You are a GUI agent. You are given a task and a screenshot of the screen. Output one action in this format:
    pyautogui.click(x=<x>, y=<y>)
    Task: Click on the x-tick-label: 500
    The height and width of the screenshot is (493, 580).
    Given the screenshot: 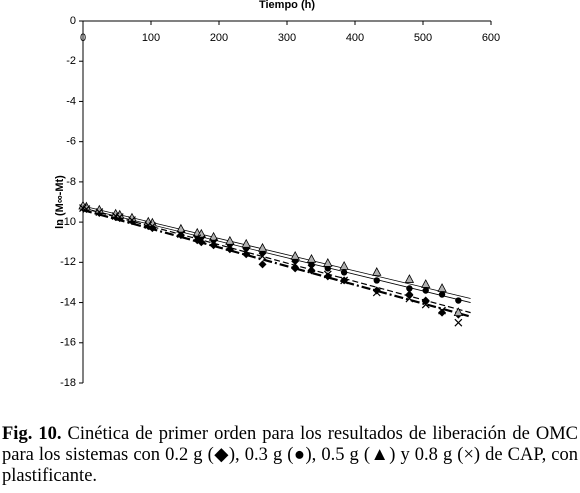 What is the action you would take?
    pyautogui.click(x=423, y=38)
    